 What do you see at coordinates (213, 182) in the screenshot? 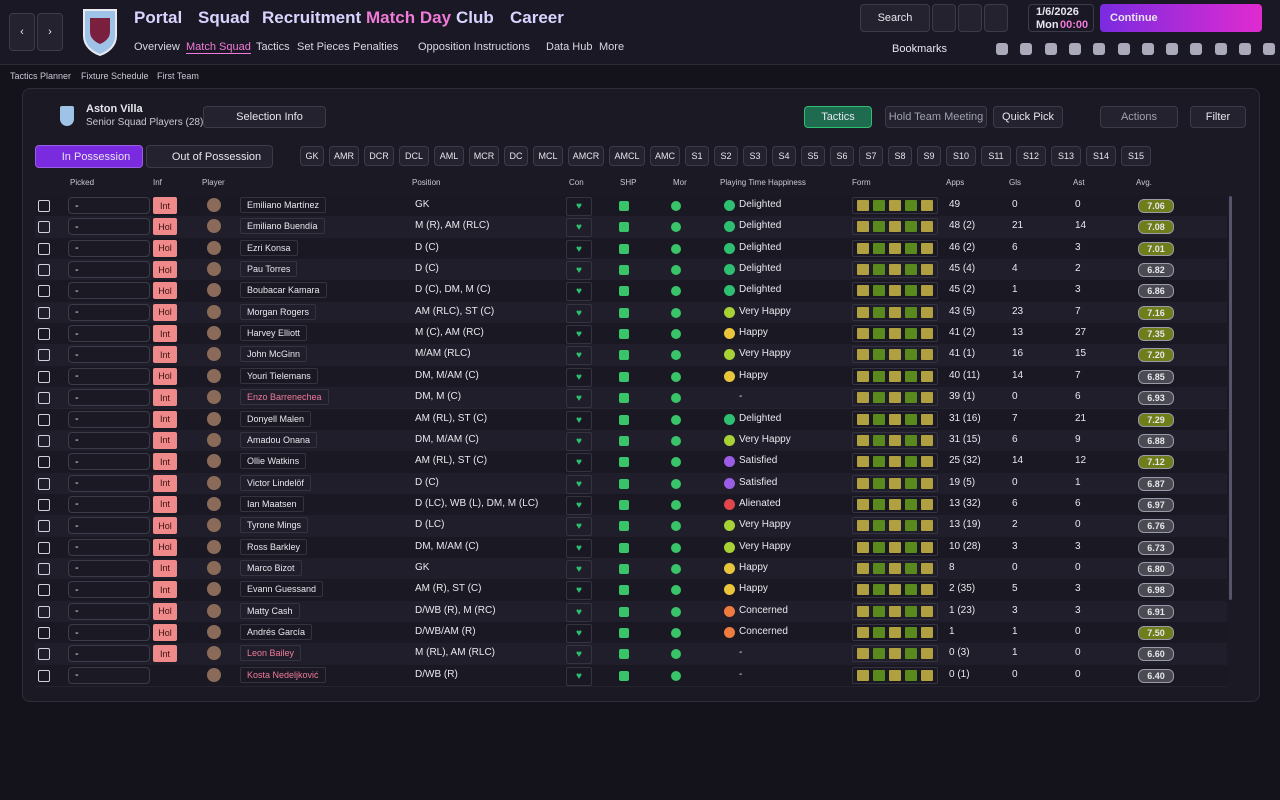
I see `column-header: Player` at bounding box center [213, 182].